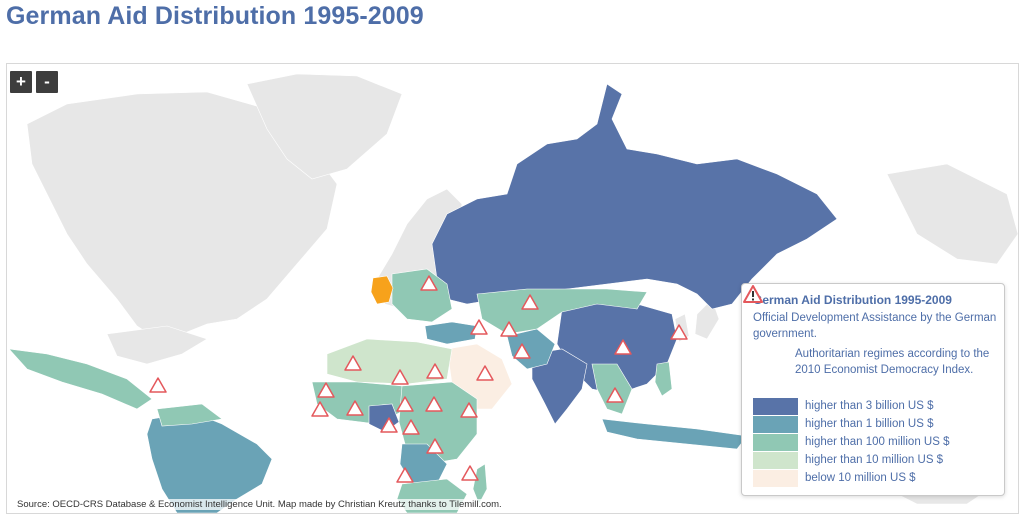  Describe the element at coordinates (663, 379) in the screenshot. I see `region-philippines` at that location.